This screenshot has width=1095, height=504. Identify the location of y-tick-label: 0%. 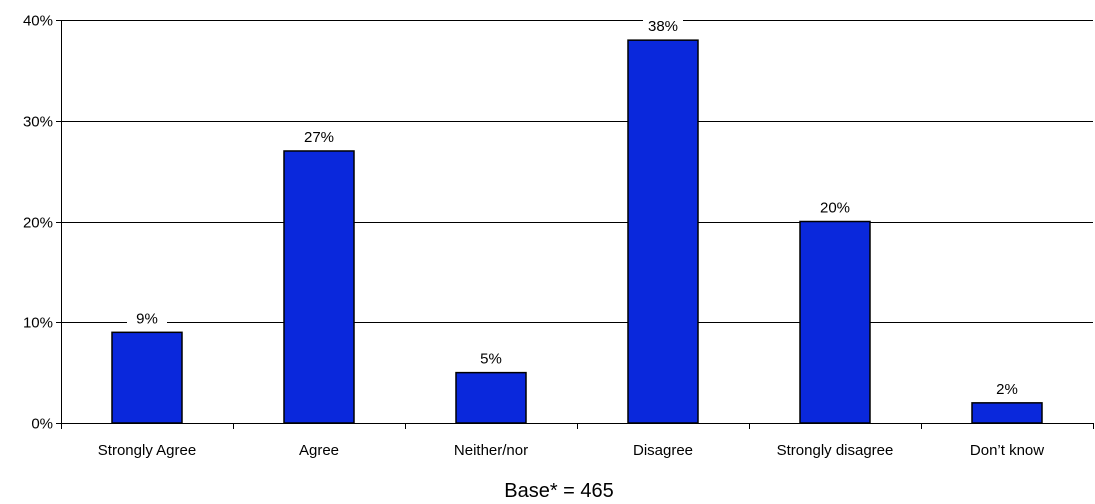
(42, 424).